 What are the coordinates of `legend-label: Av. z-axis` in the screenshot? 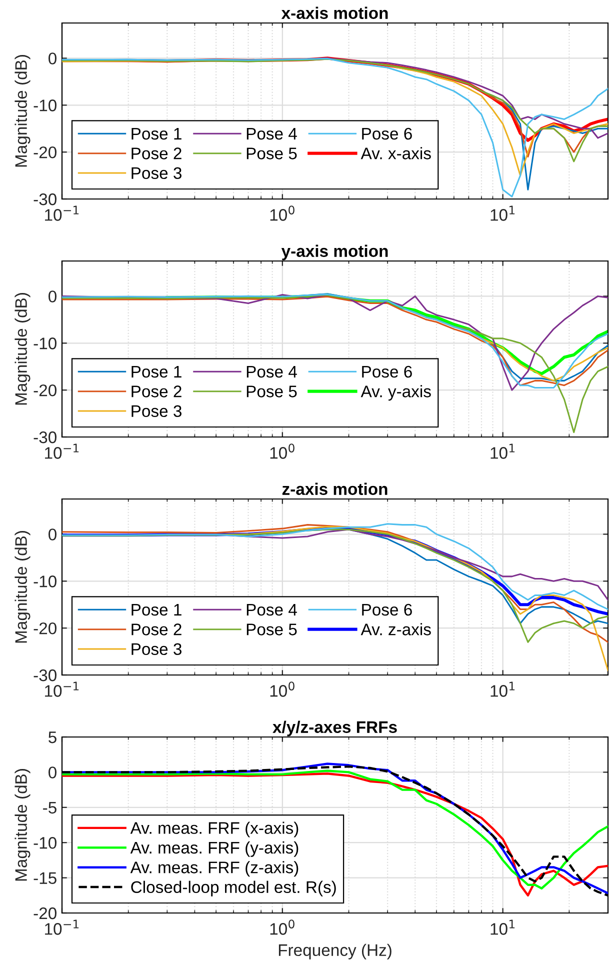 It's located at (395, 629).